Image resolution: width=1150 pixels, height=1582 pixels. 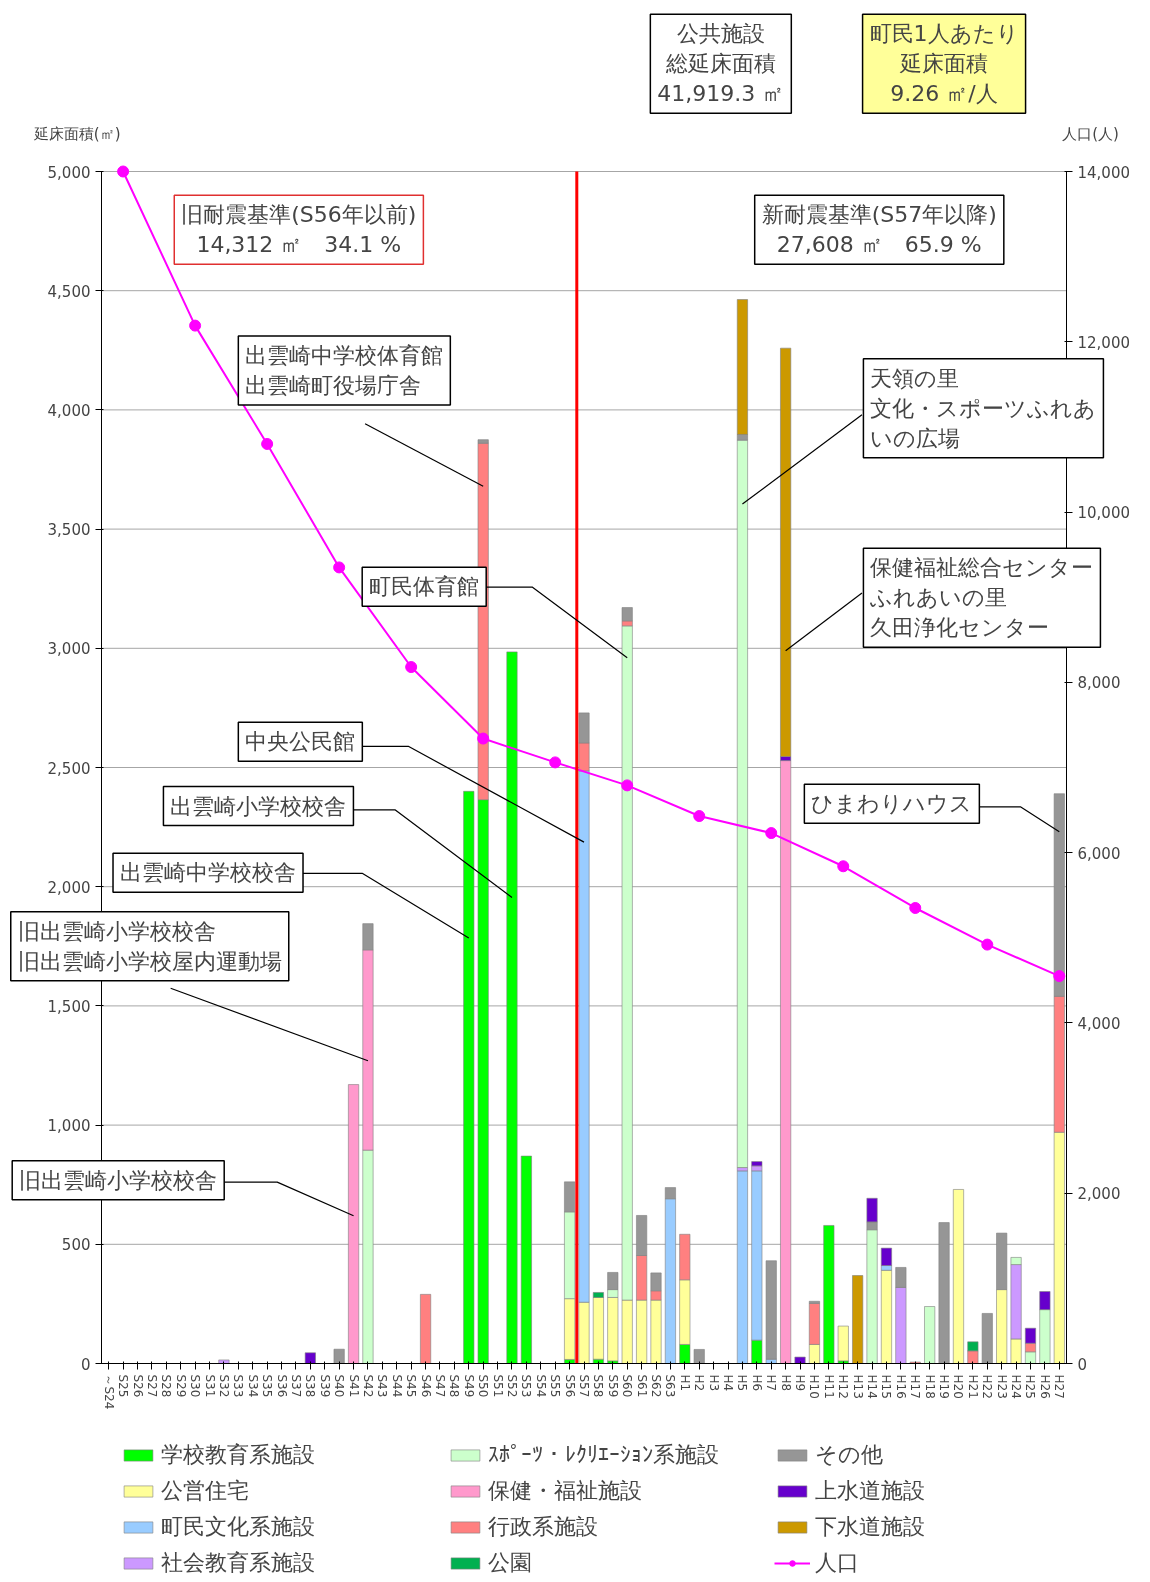 What do you see at coordinates (324, 1386) in the screenshot?
I see `x-tick-label: S39` at bounding box center [324, 1386].